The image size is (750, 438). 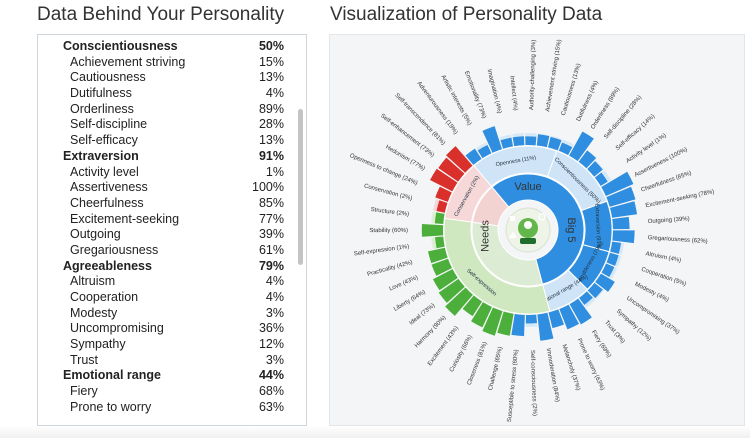 What do you see at coordinates (271, 218) in the screenshot?
I see `row-value: 77%` at bounding box center [271, 218].